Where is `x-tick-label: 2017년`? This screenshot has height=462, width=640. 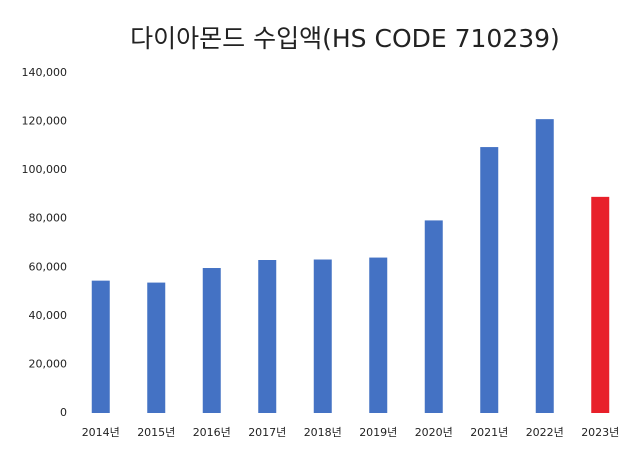
x-tick-label: 2017년 is located at coordinates (267, 432).